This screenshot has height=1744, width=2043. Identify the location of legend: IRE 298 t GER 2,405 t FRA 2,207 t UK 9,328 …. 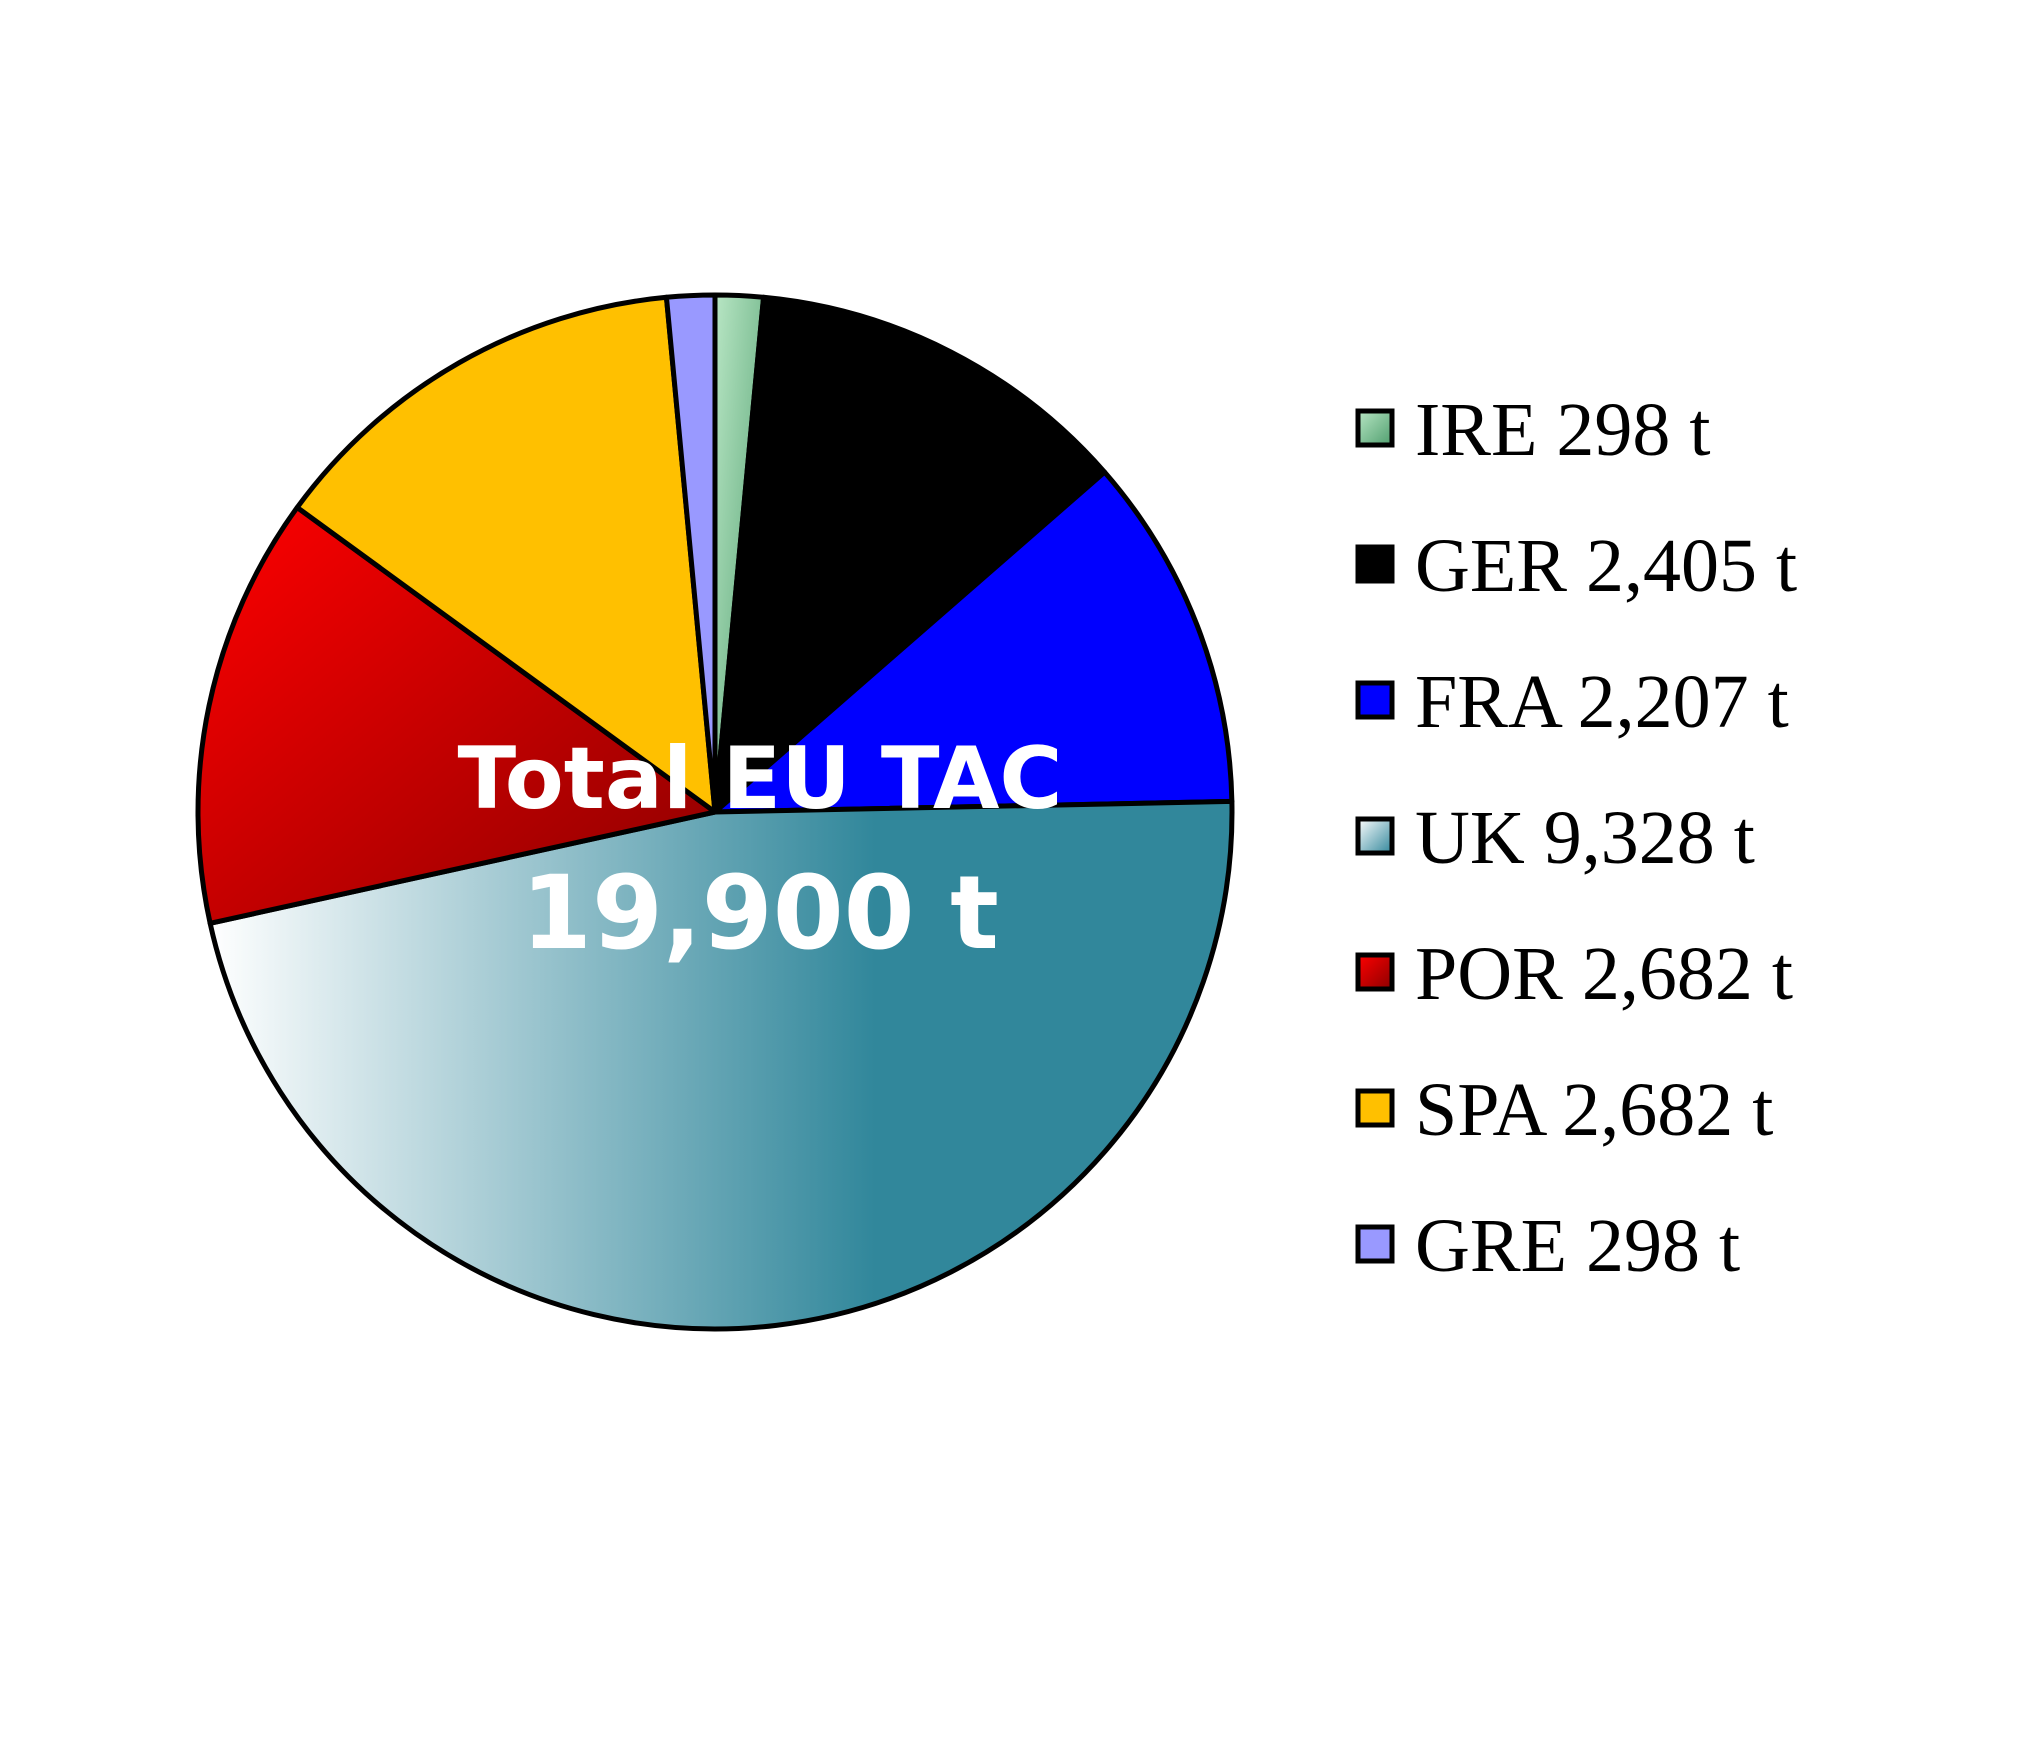
(1576, 838).